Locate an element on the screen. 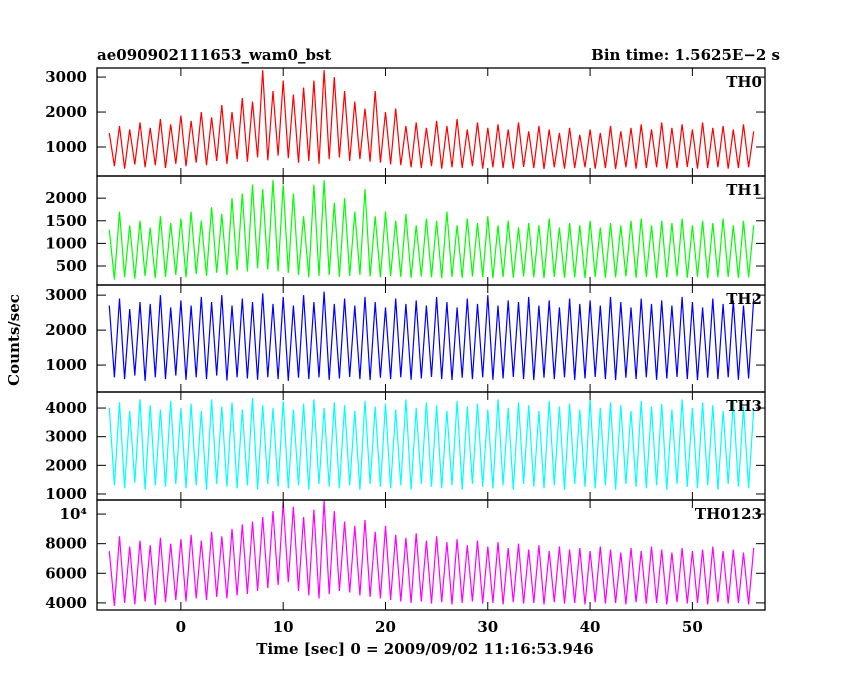 Image resolution: width=850 pixels, height=680 pixels. panel-label: TH2 is located at coordinates (744, 299).